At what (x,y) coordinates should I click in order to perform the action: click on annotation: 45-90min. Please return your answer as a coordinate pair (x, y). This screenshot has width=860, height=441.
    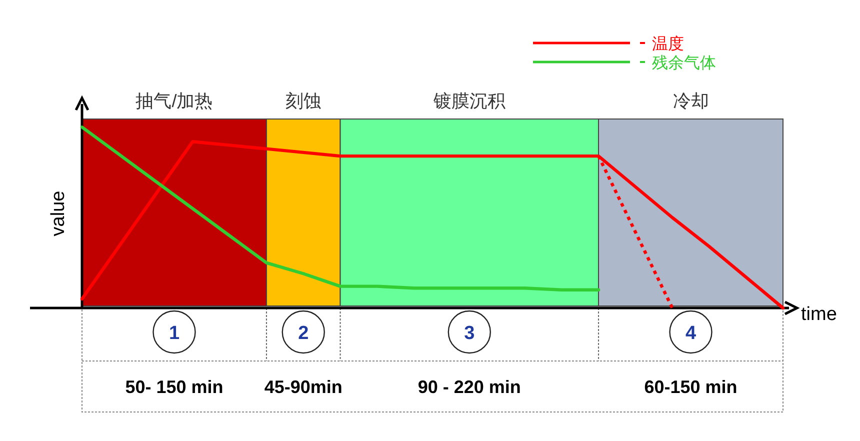
    Looking at the image, I should click on (303, 387).